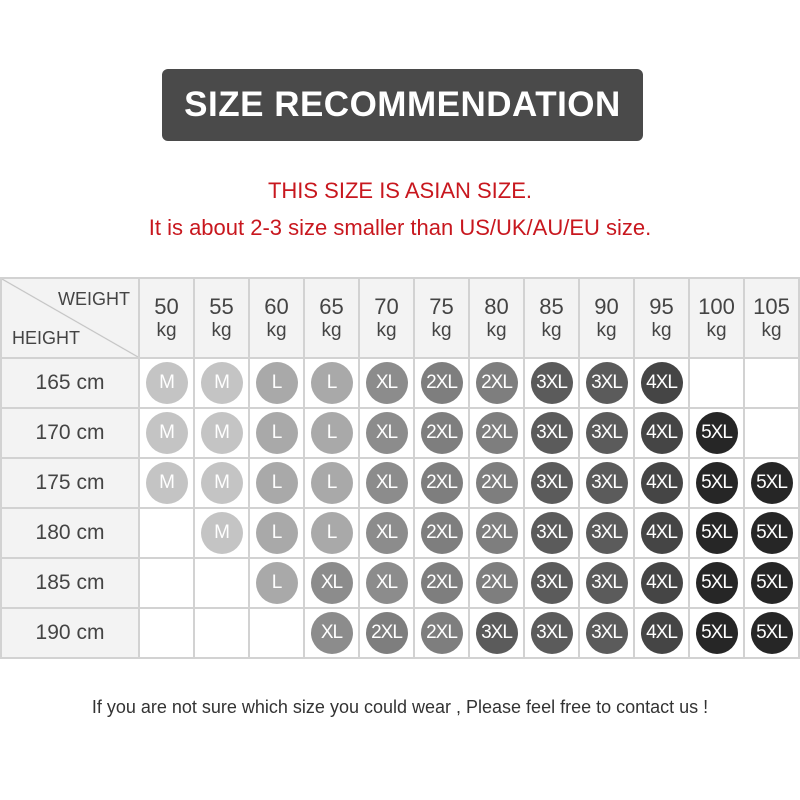 This screenshot has width=800, height=800. I want to click on weight-header: 70 kg, so click(386, 318).